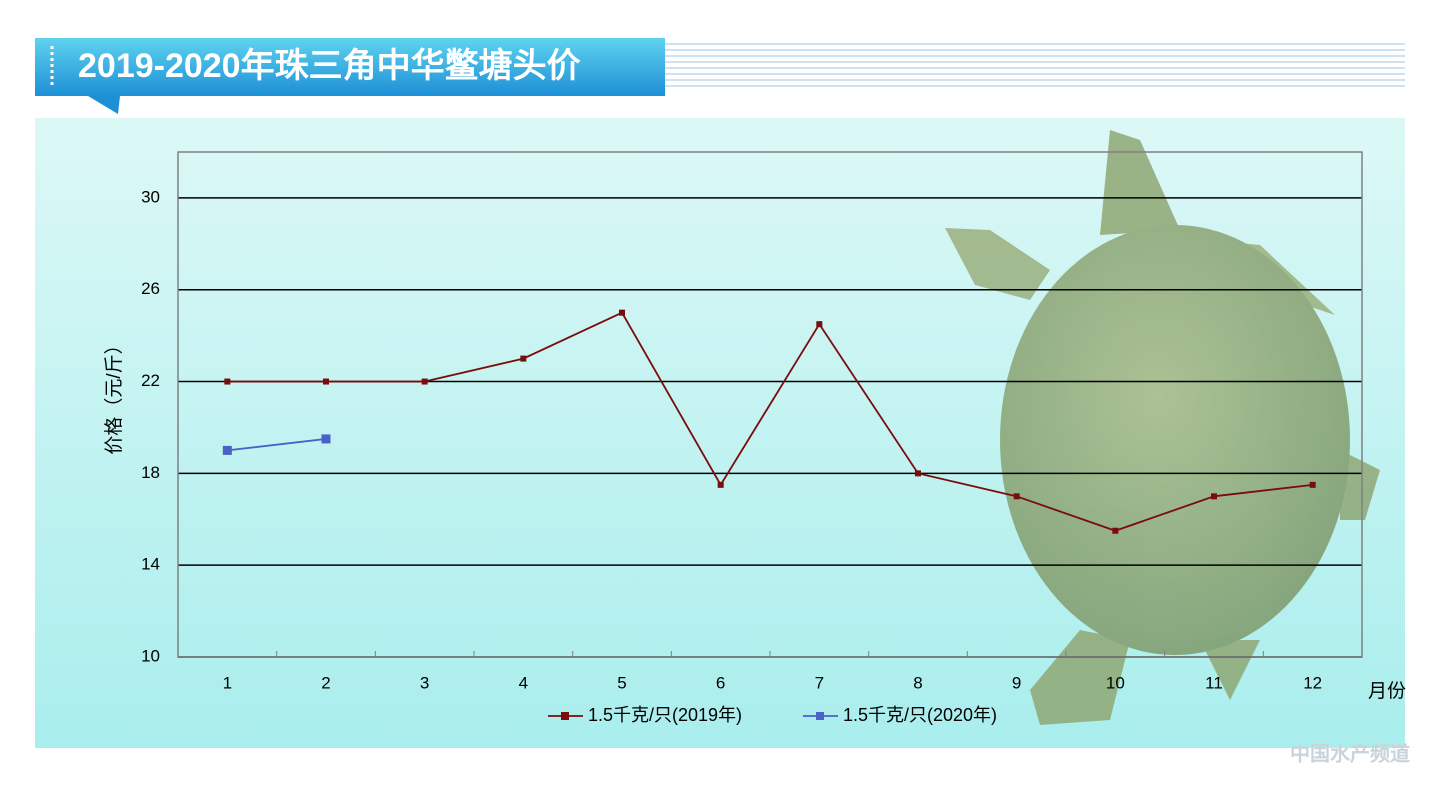 Image resolution: width=1441 pixels, height=785 pixels. What do you see at coordinates (1387, 691) in the screenshot?
I see `x-axis-label: 月份` at bounding box center [1387, 691].